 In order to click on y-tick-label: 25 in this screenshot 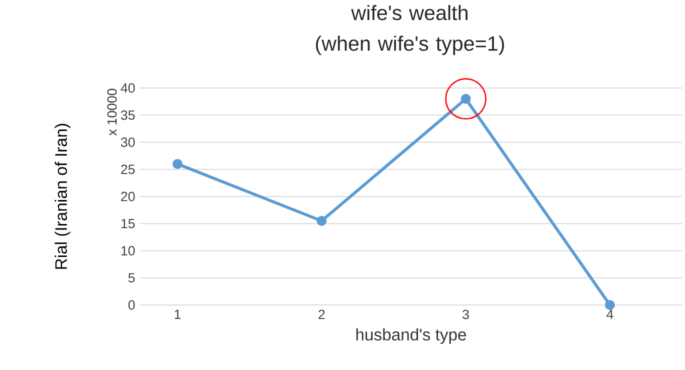, I will do `click(128, 169)`.